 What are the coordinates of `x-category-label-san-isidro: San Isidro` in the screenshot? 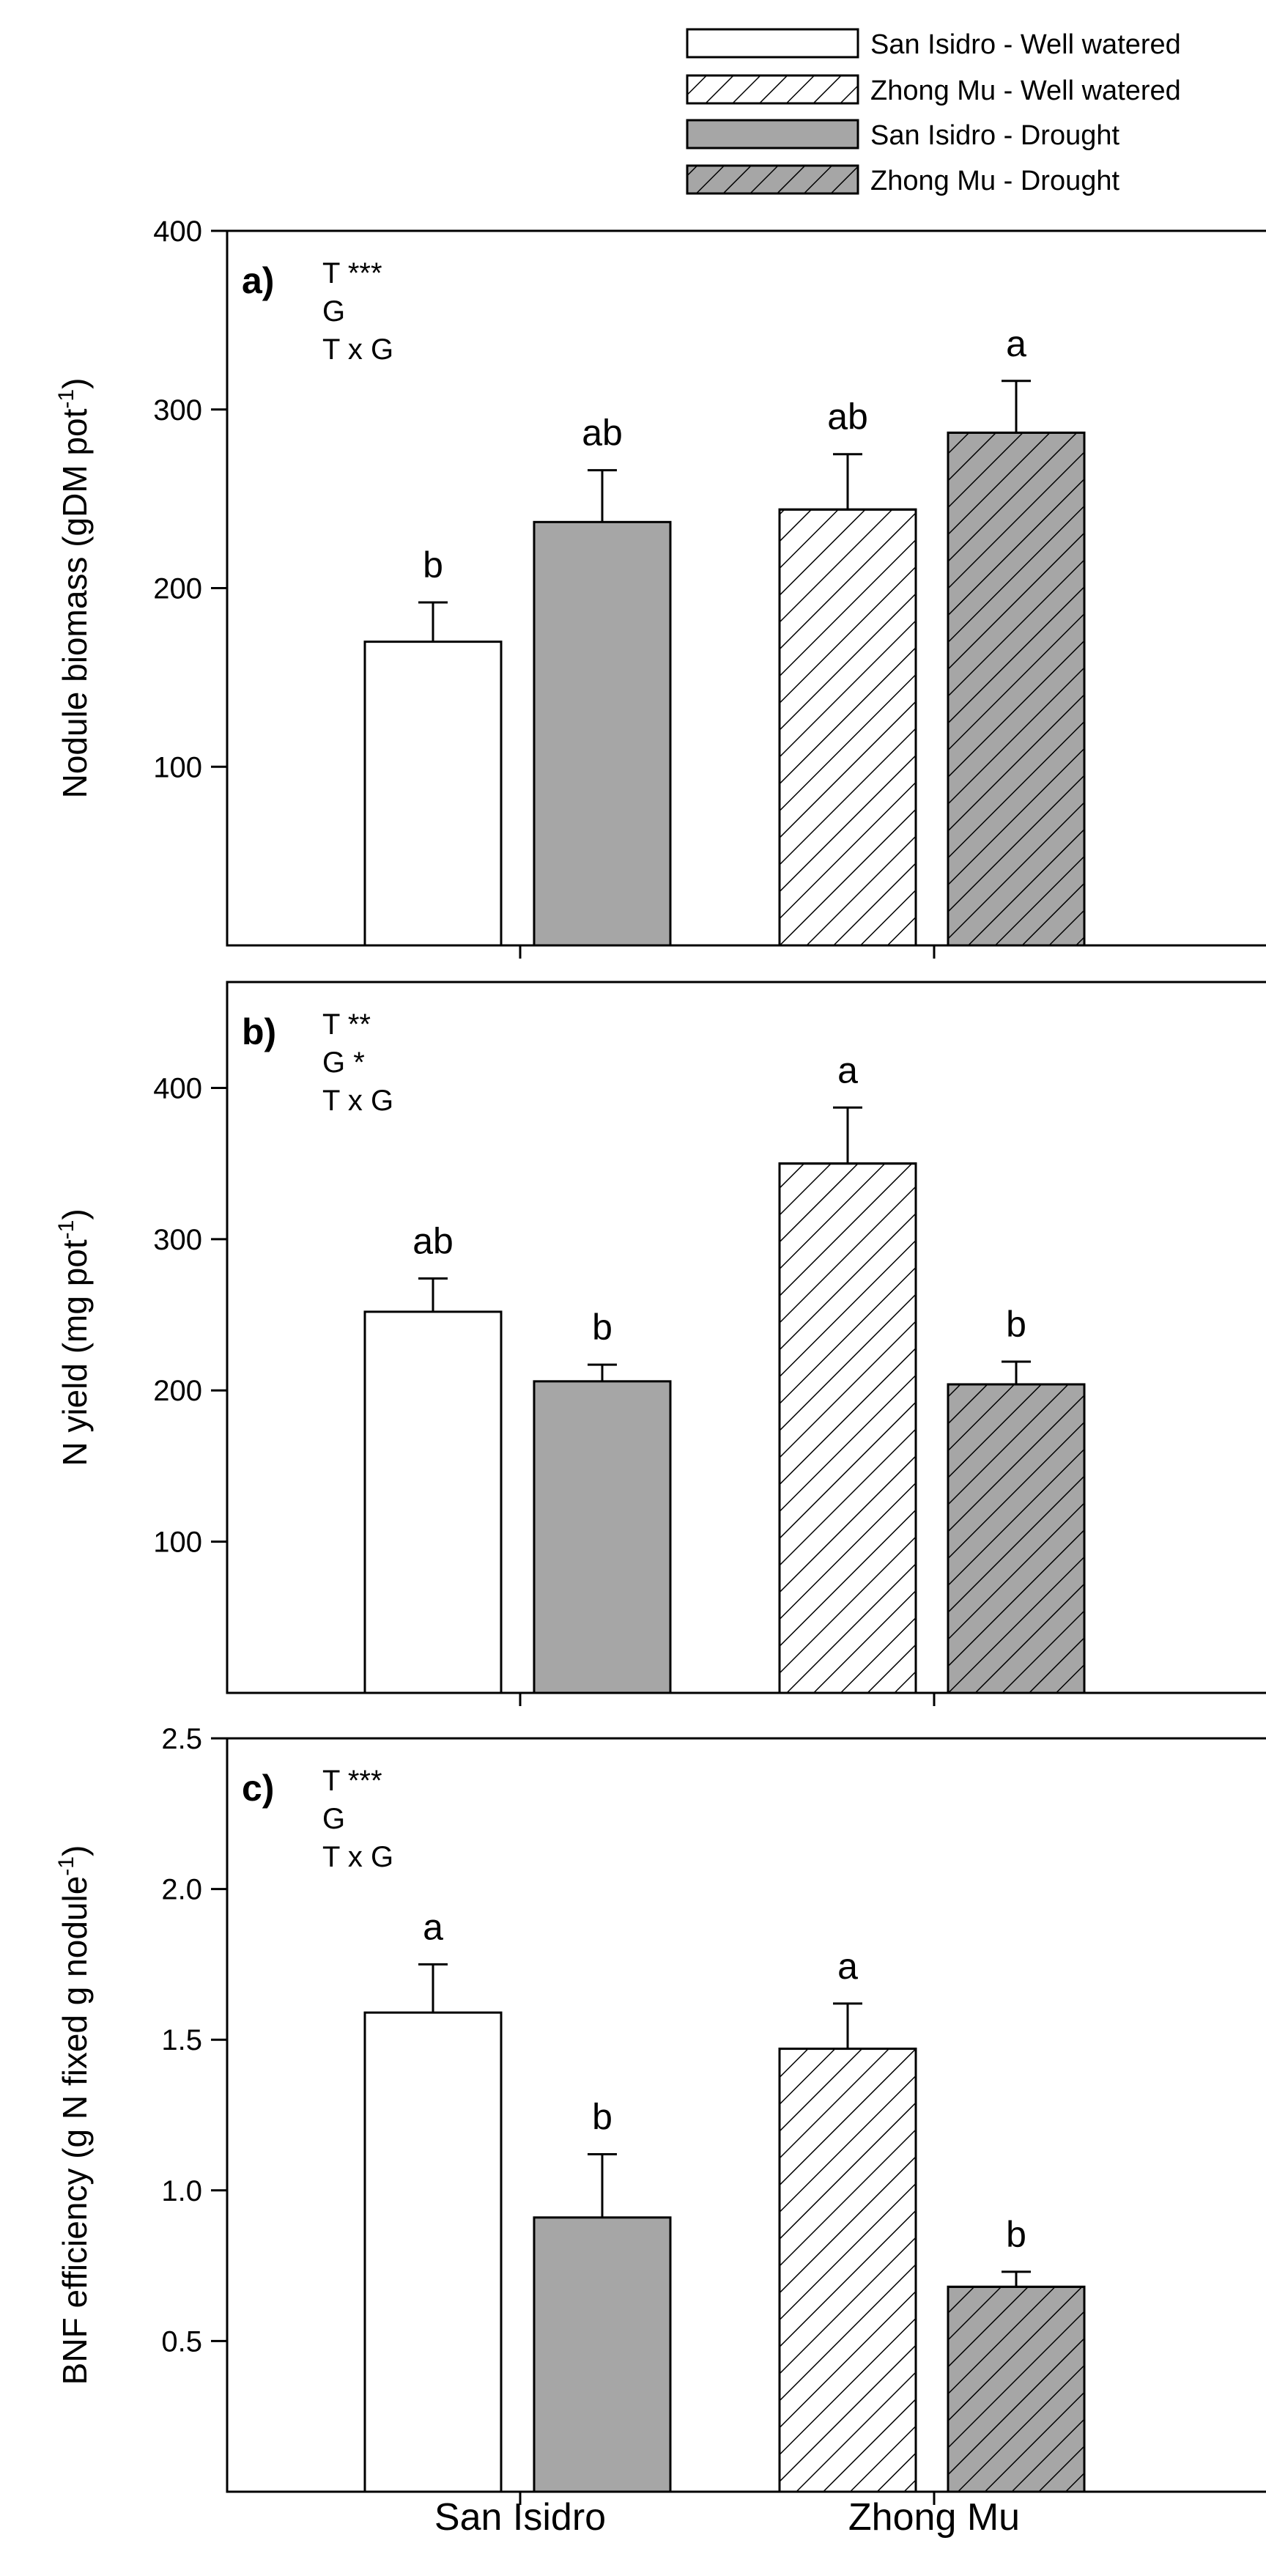 It's located at (520, 2517).